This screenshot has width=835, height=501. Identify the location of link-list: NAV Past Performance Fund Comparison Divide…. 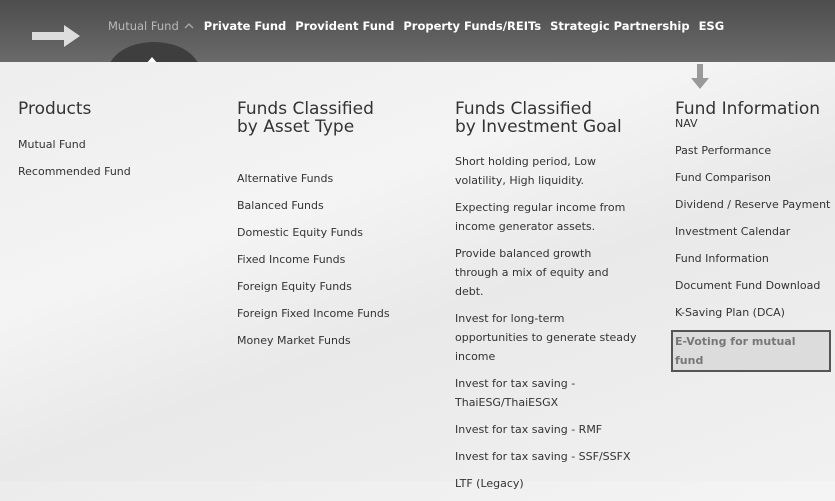
(753, 243).